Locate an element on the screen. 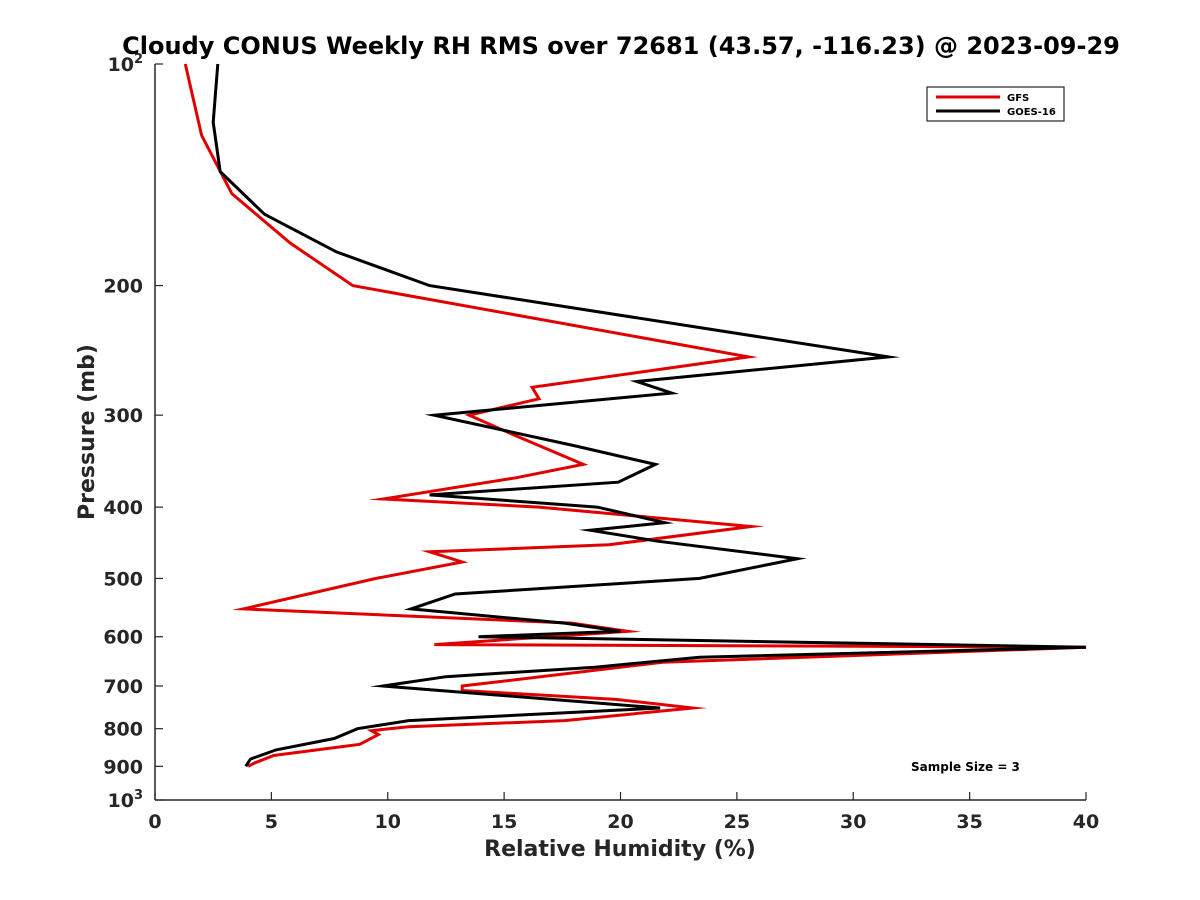 The image size is (1200, 900). x-tick-label: 40 is located at coordinates (1086, 822).